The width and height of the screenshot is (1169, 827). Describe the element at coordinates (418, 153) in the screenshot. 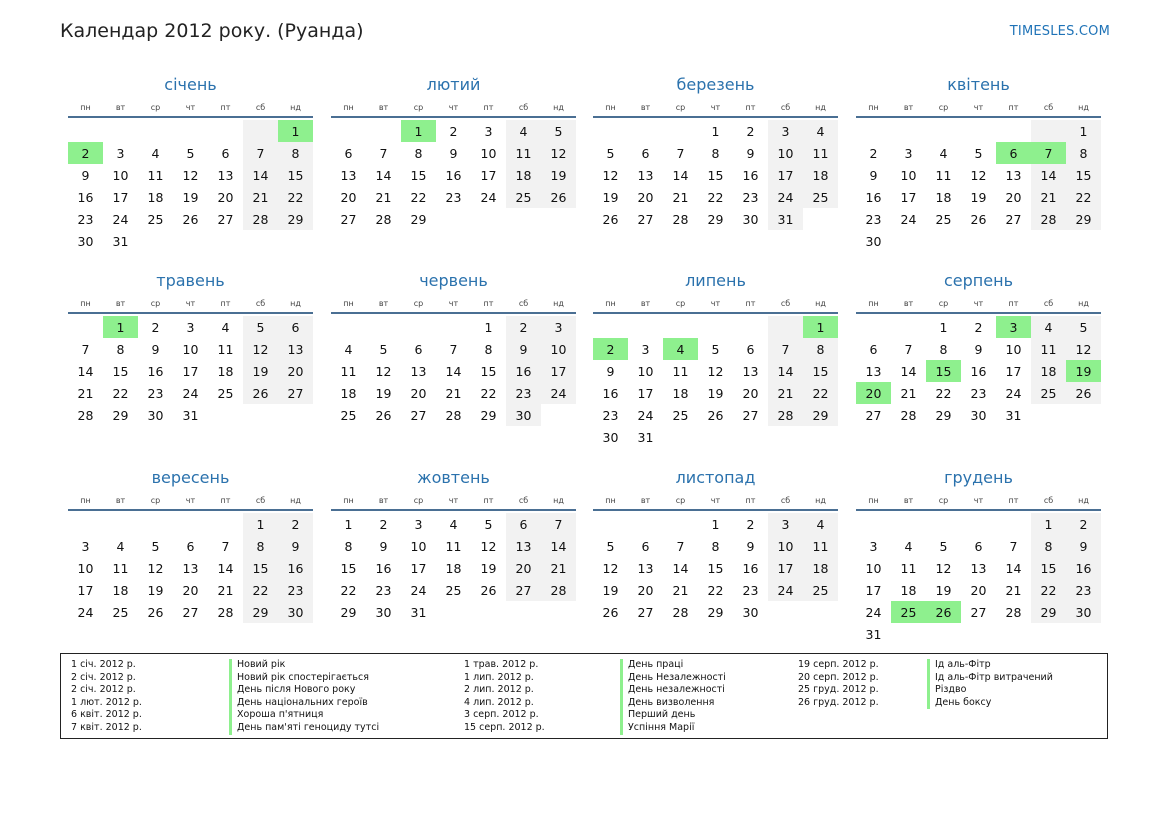

I see `day-cell: 8` at that location.